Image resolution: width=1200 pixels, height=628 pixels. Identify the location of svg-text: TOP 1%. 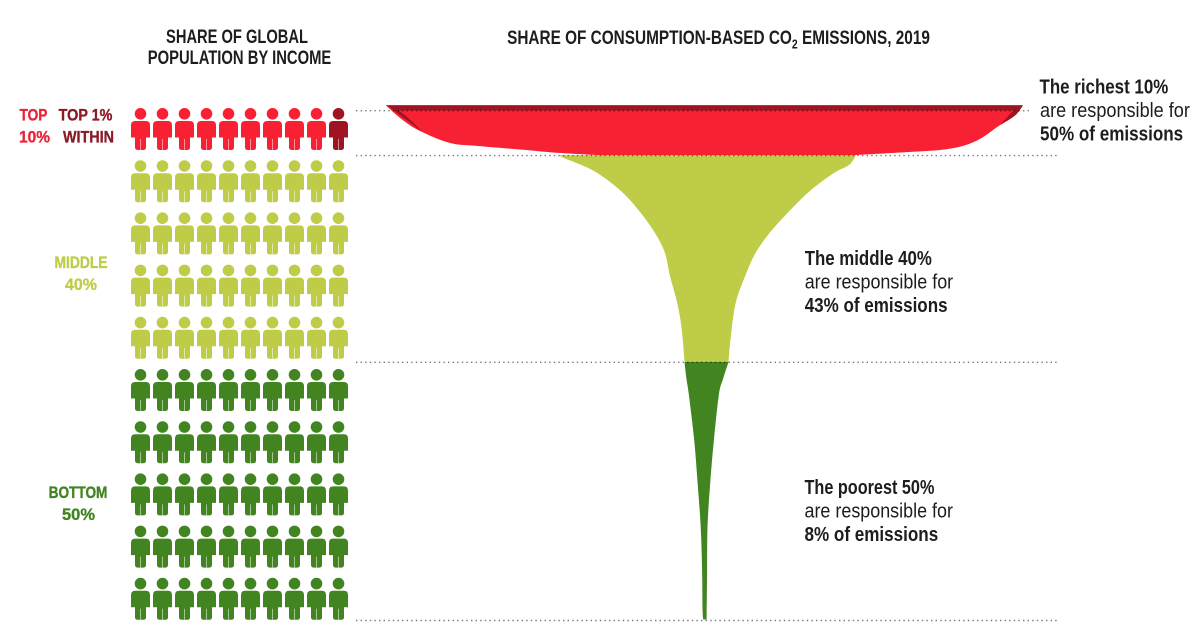
(86, 116).